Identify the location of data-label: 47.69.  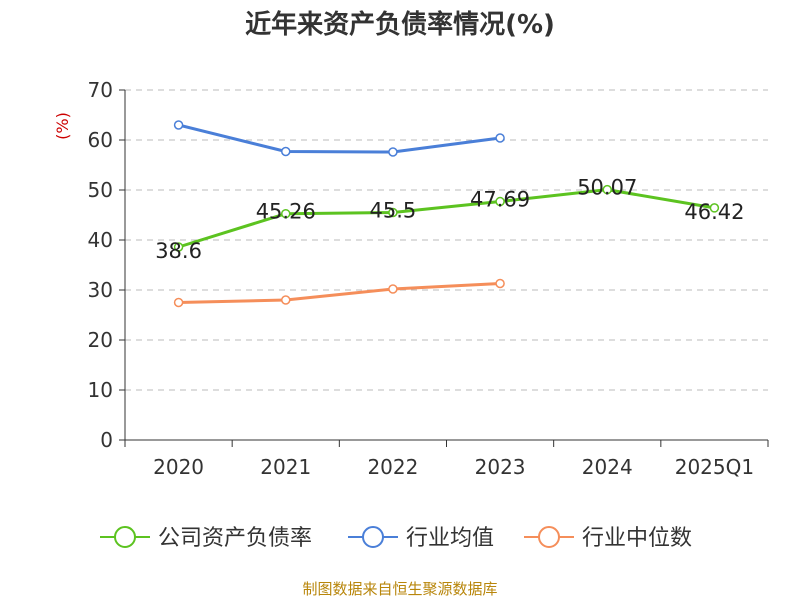
(500, 200).